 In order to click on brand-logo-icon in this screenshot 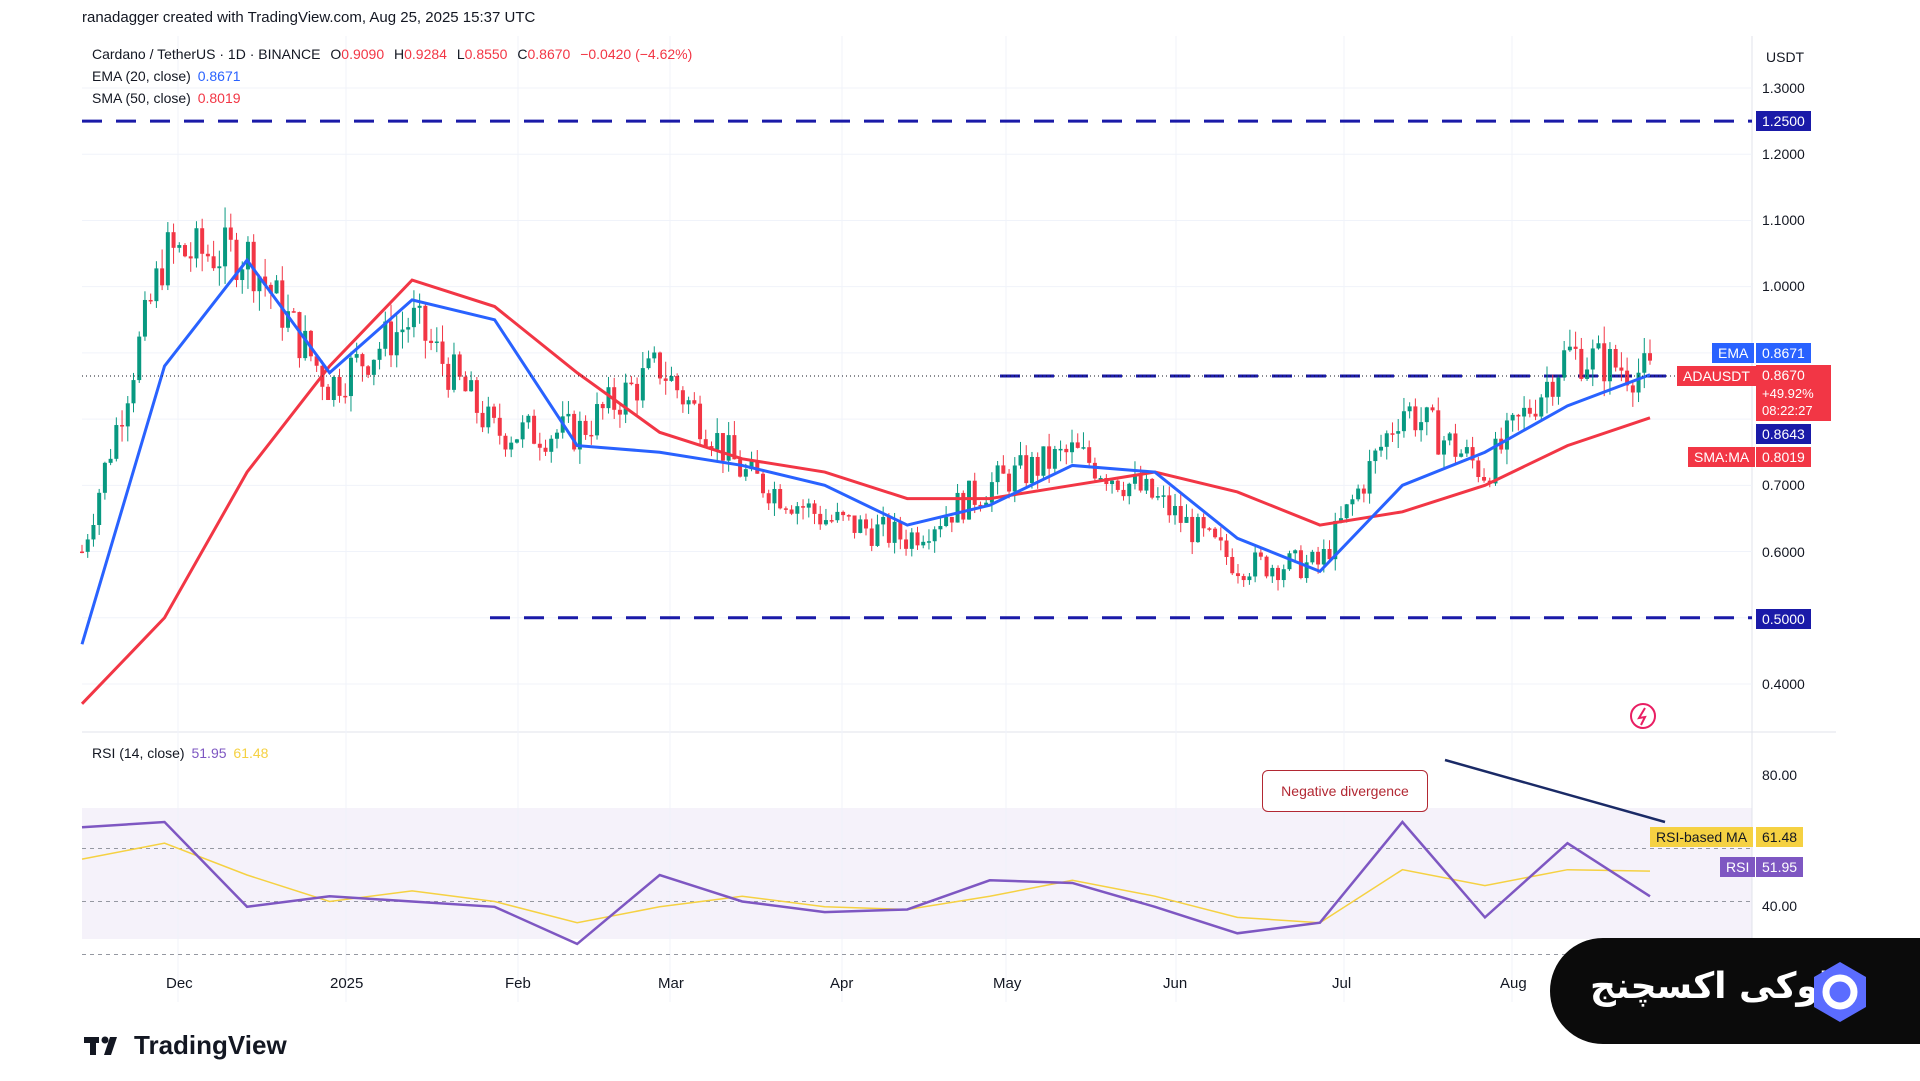, I will do `click(1840, 992)`.